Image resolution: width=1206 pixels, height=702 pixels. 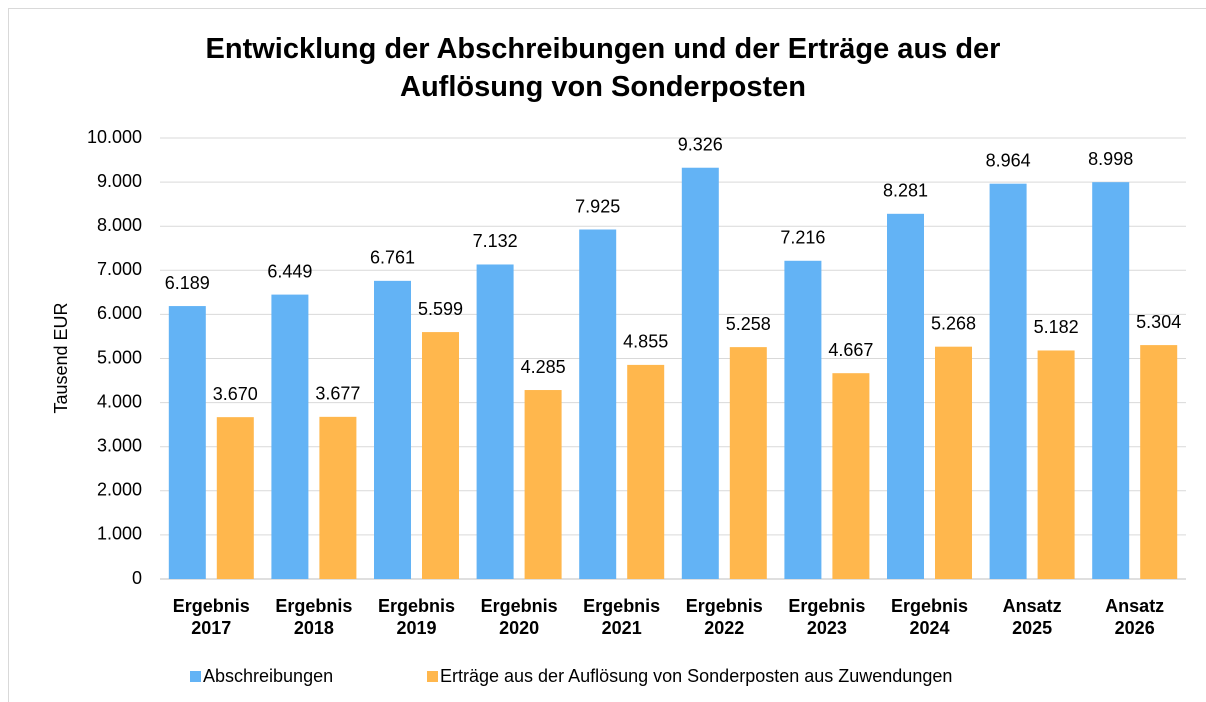 What do you see at coordinates (953, 323) in the screenshot?
I see `data-label: 5.268` at bounding box center [953, 323].